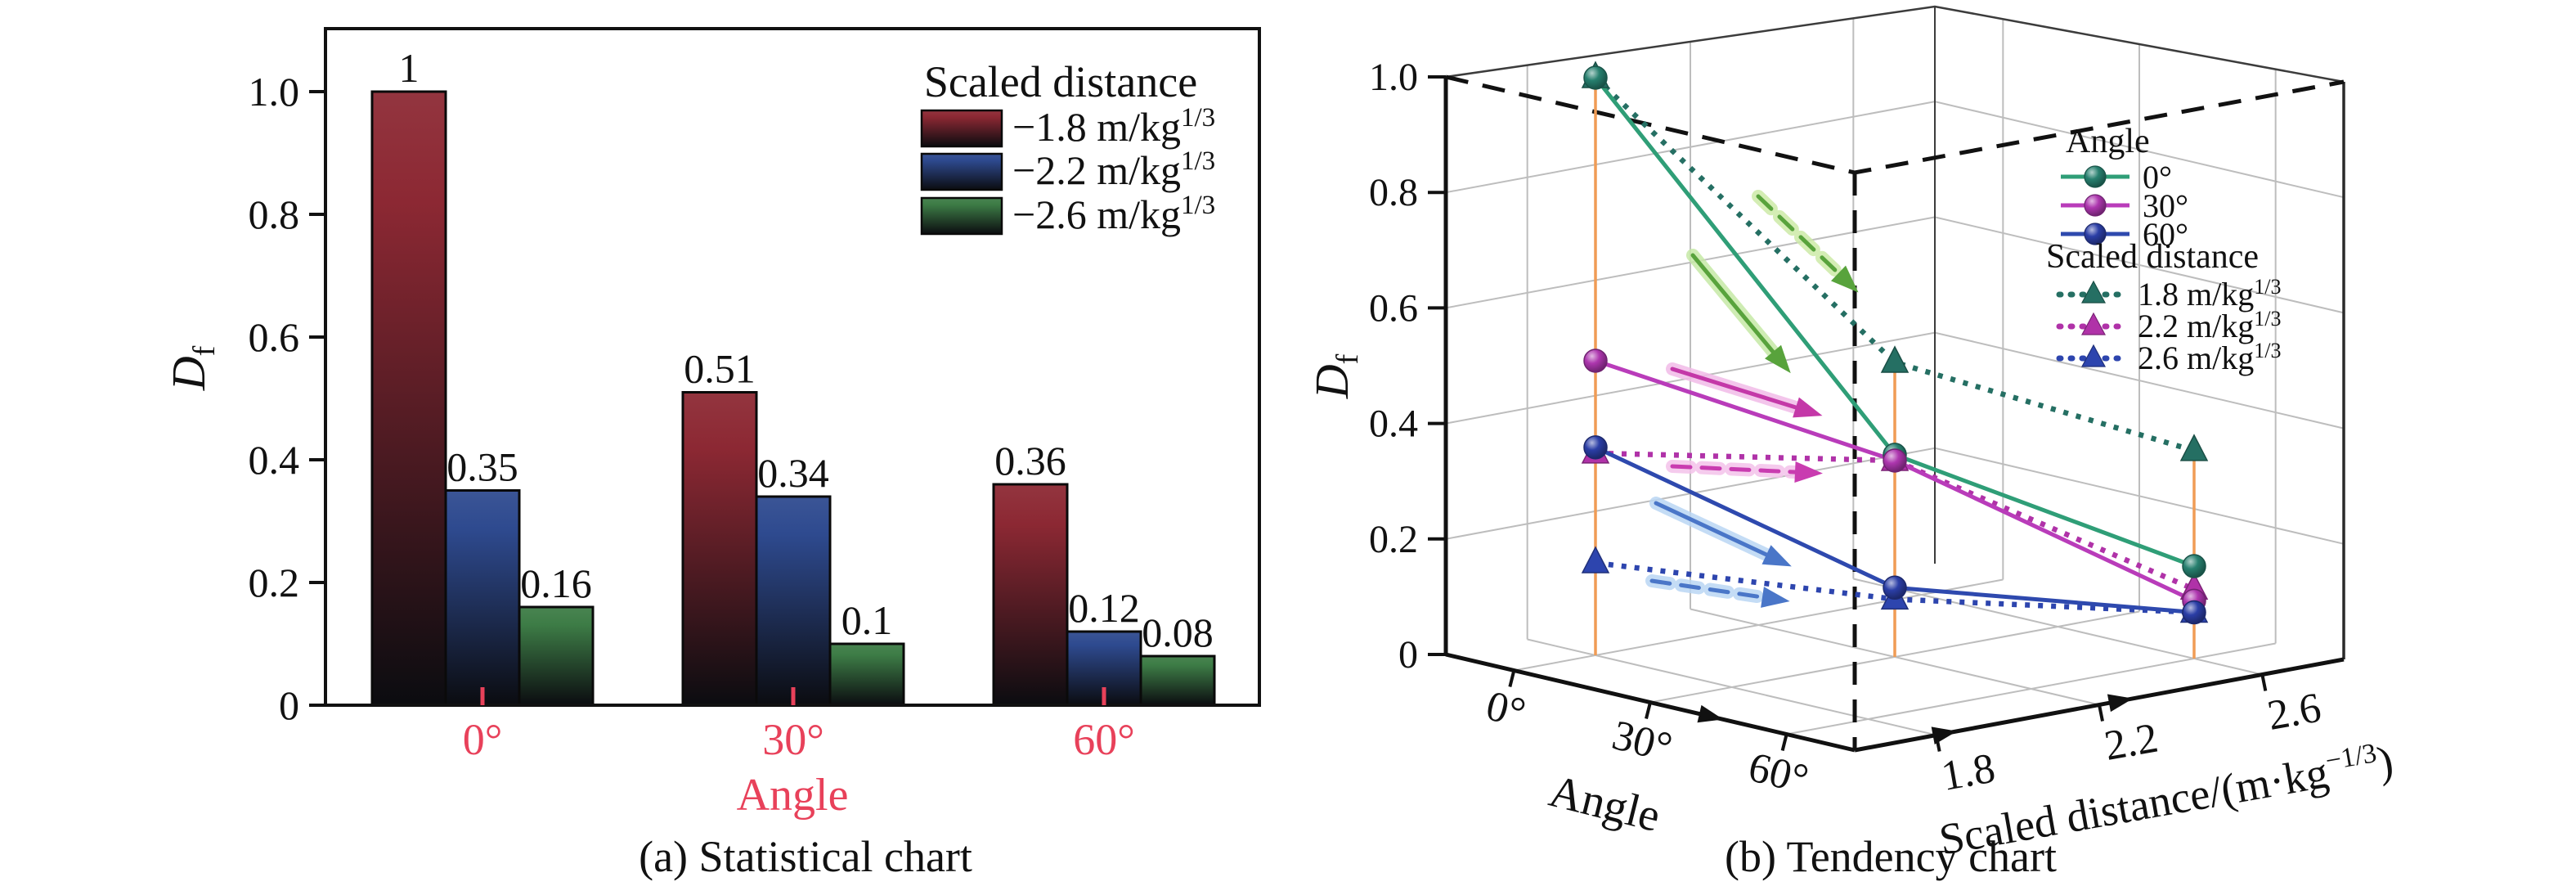 Image resolution: width=2576 pixels, height=895 pixels. Describe the element at coordinates (2152, 257) in the screenshot. I see `legend-distance-title: Scaled distance` at that location.